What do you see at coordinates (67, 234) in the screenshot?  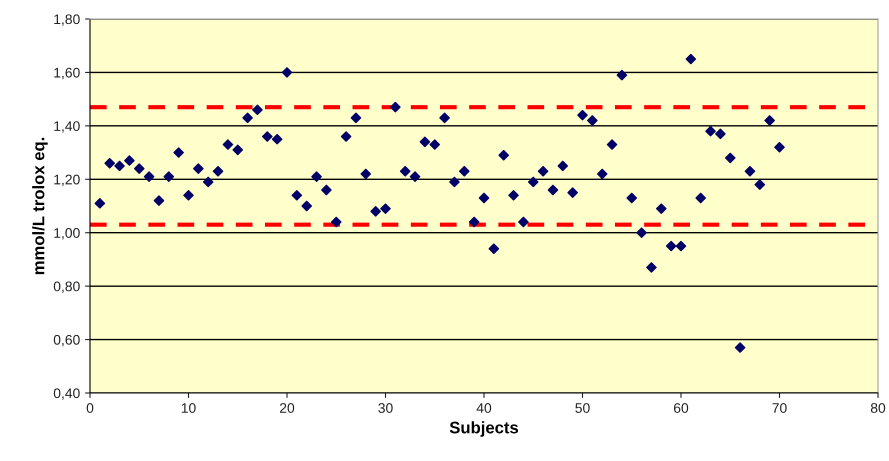 I see `y-tick-label: 1,00` at bounding box center [67, 234].